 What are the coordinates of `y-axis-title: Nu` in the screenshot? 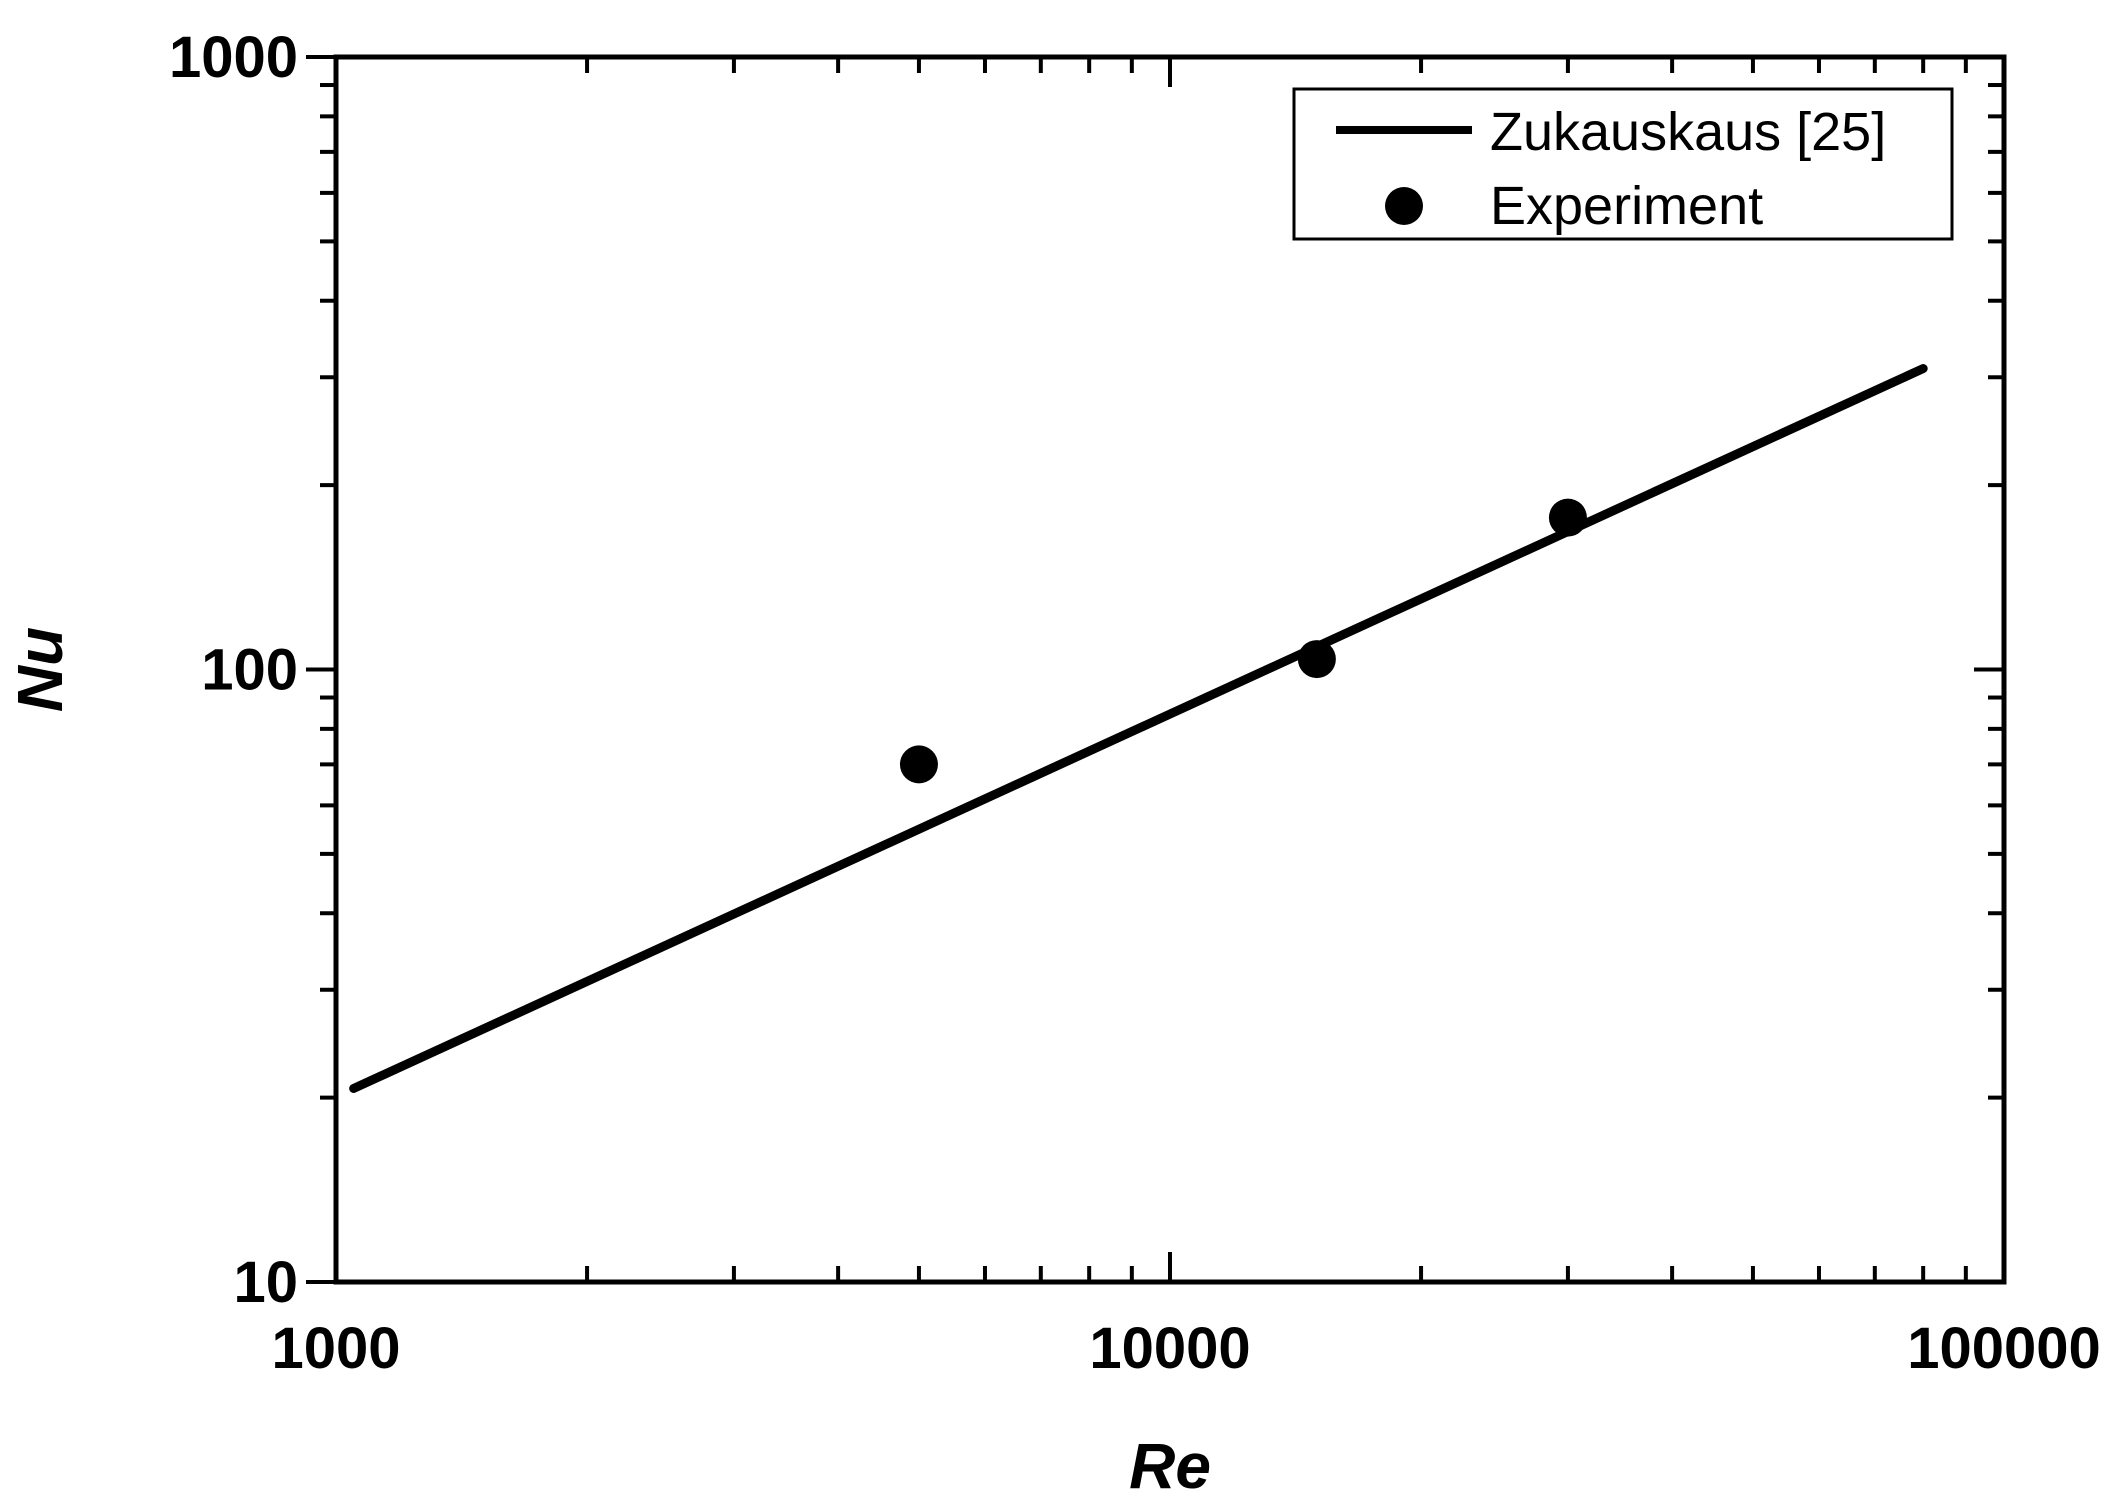 It's located at (40, 669).